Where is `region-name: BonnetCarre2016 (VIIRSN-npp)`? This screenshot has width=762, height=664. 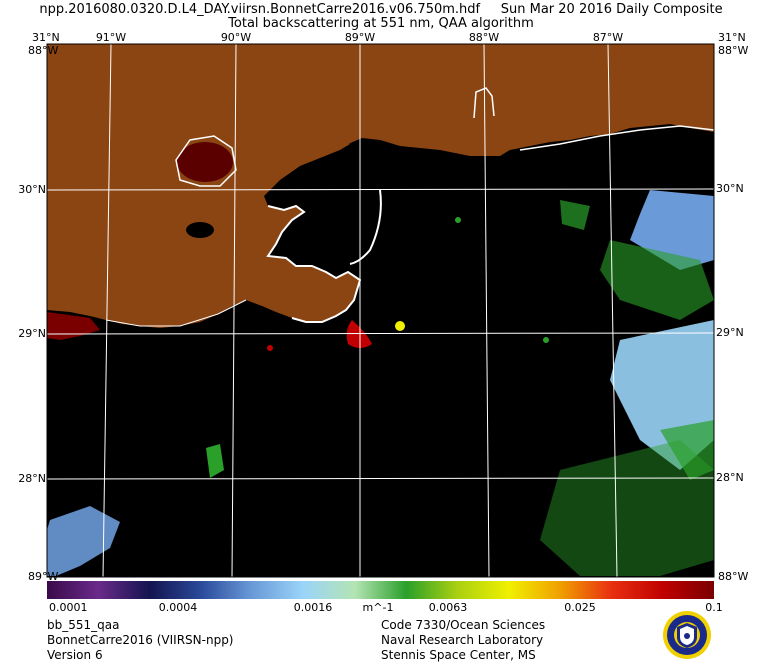
region-name: BonnetCarre2016 (VIIRSN-npp) is located at coordinates (140, 640).